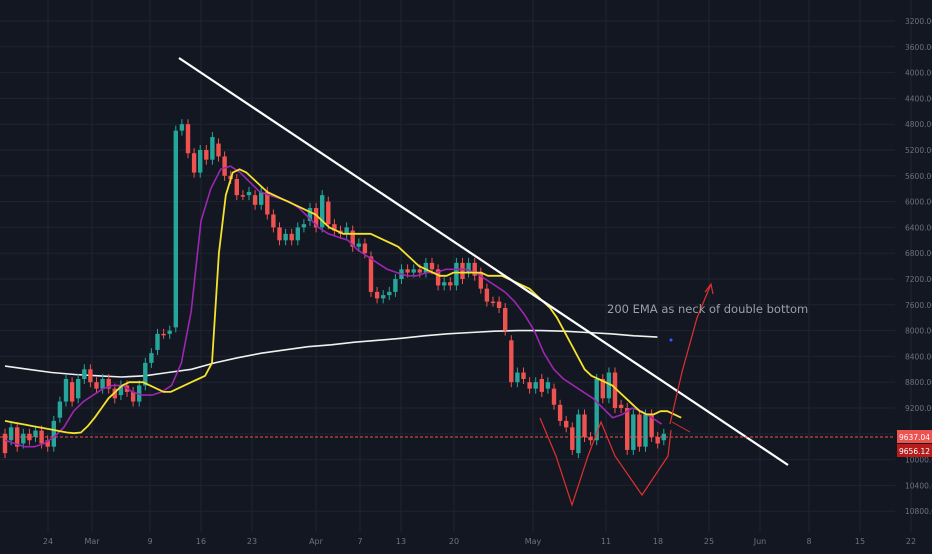  Describe the element at coordinates (681, 427) in the screenshot. I see `annotation-tick` at that location.